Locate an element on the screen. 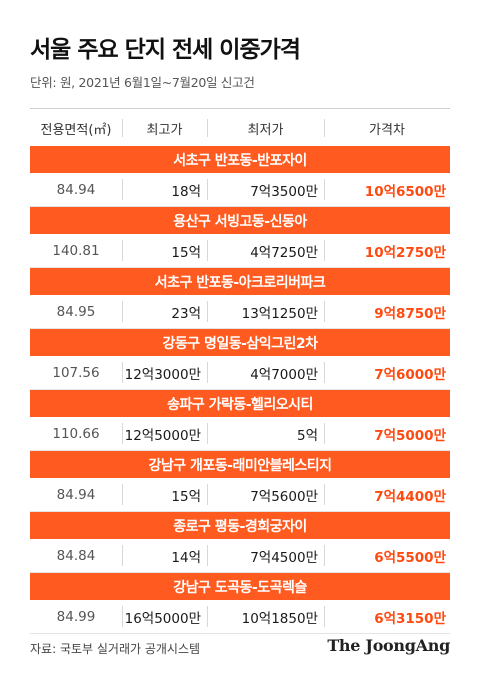  data-row: 84.95 23억 13억1250만 9억8750만 is located at coordinates (240, 312).